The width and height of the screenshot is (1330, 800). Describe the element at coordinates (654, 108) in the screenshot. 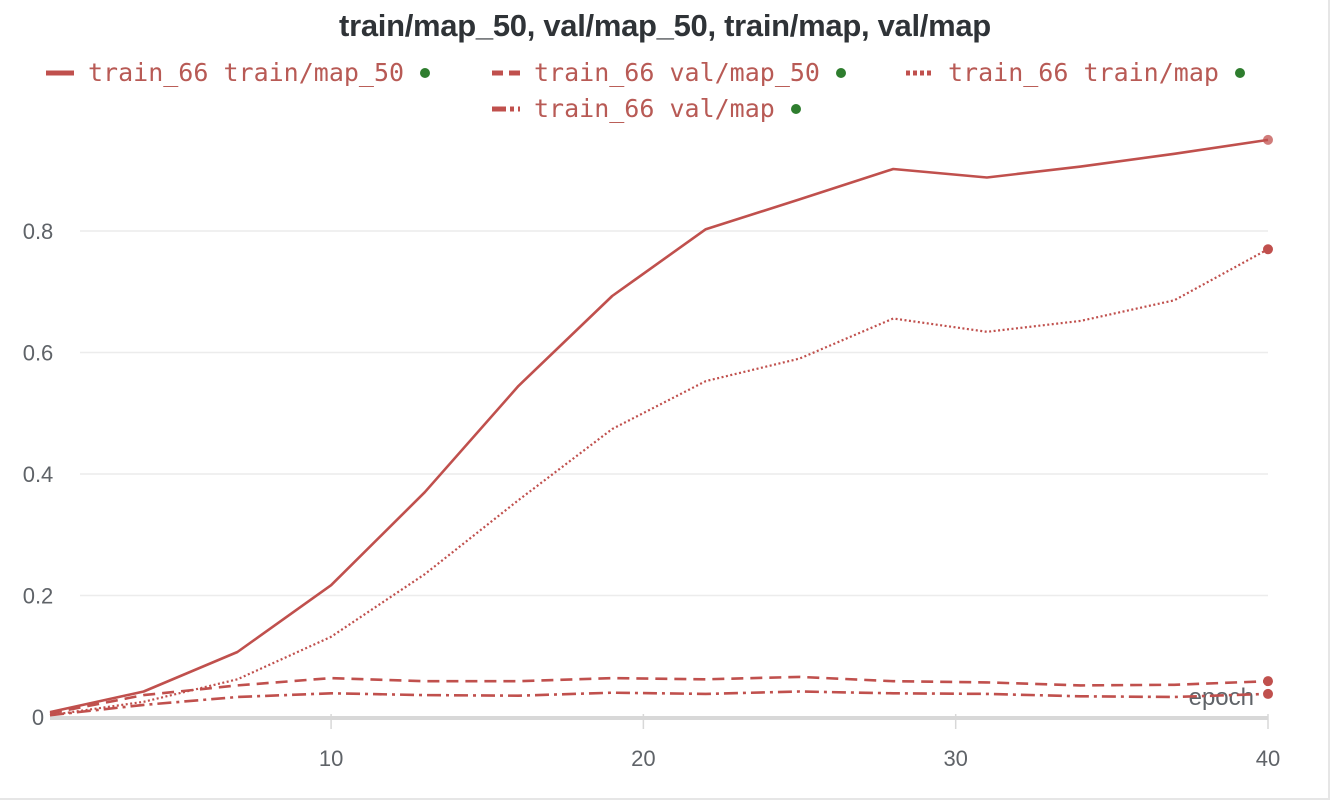

I see `legend-label: train_66 val/map` at that location.